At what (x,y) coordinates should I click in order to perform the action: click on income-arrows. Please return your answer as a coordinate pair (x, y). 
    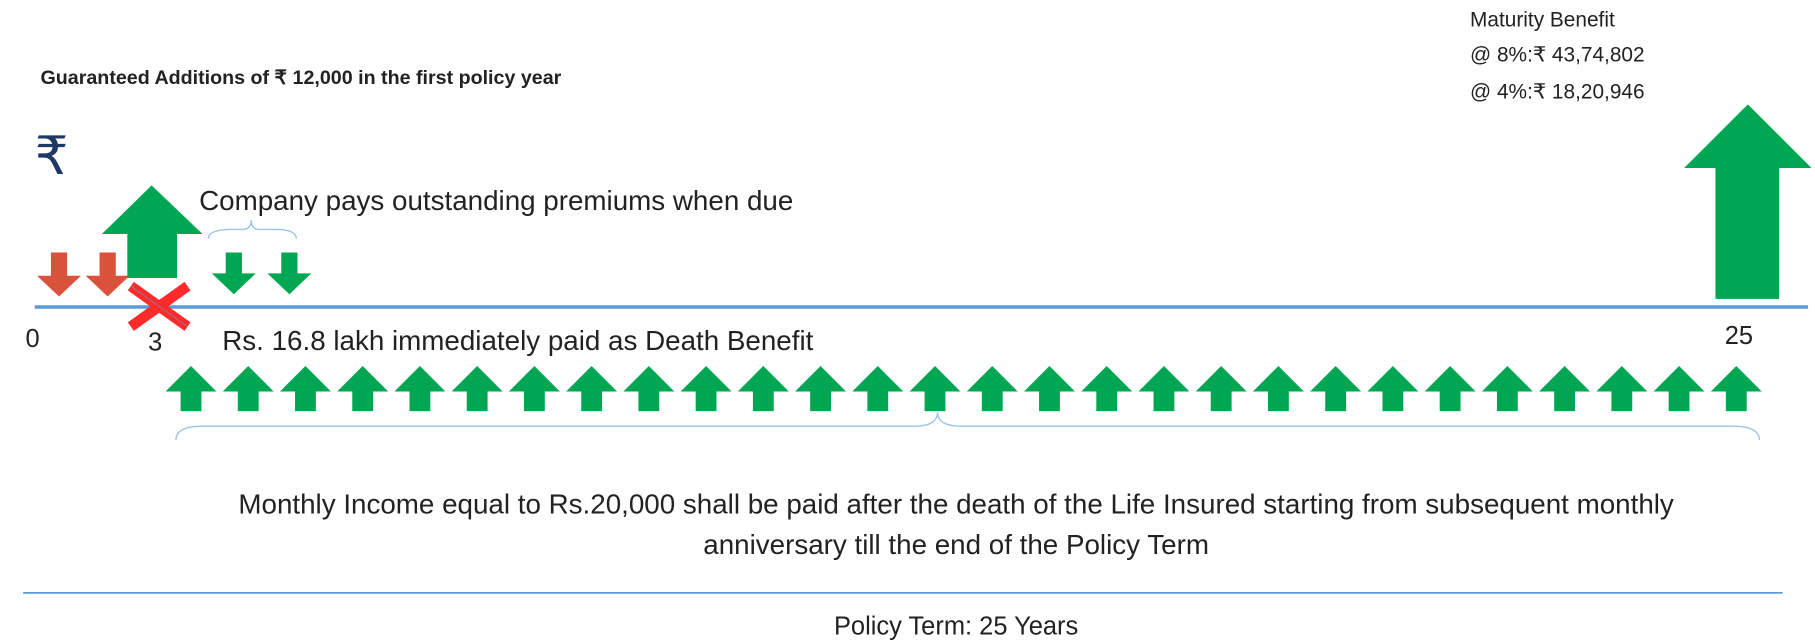
    Looking at the image, I should click on (963, 388).